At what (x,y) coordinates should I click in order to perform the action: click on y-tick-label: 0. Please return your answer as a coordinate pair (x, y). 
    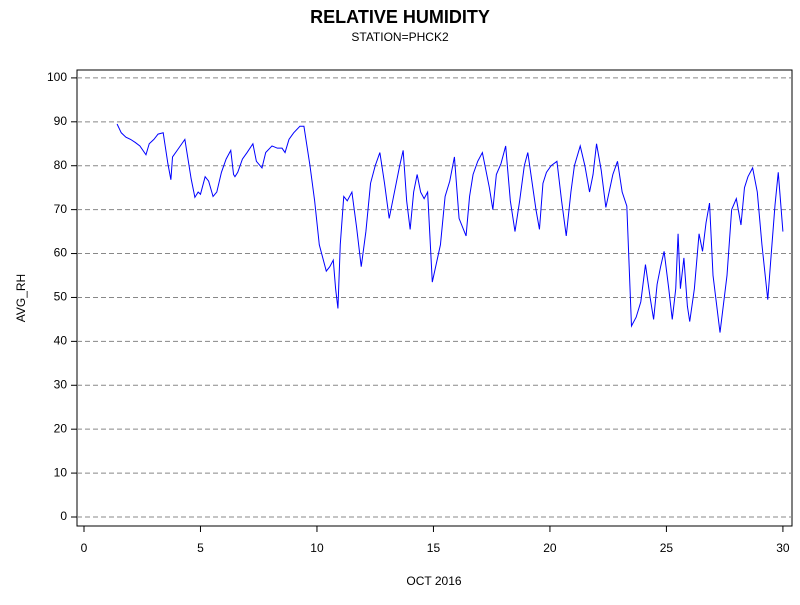
    Looking at the image, I should click on (63, 516).